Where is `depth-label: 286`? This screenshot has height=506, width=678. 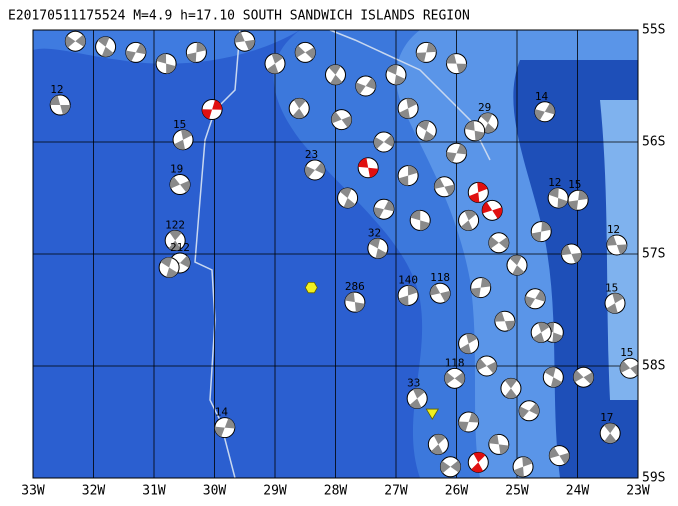
depth-label: 286 is located at coordinates (355, 286).